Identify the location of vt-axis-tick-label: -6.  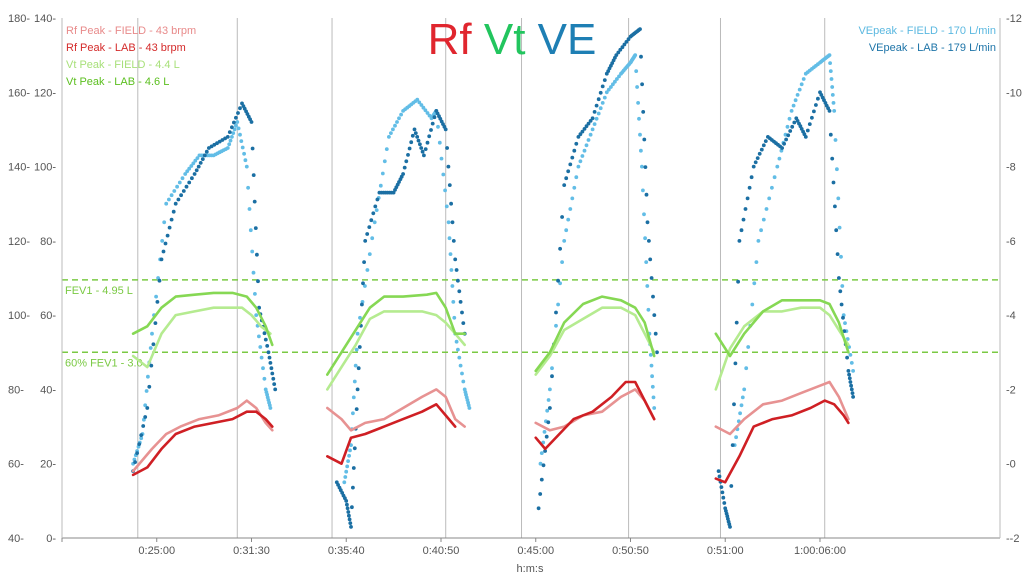
(1011, 242).